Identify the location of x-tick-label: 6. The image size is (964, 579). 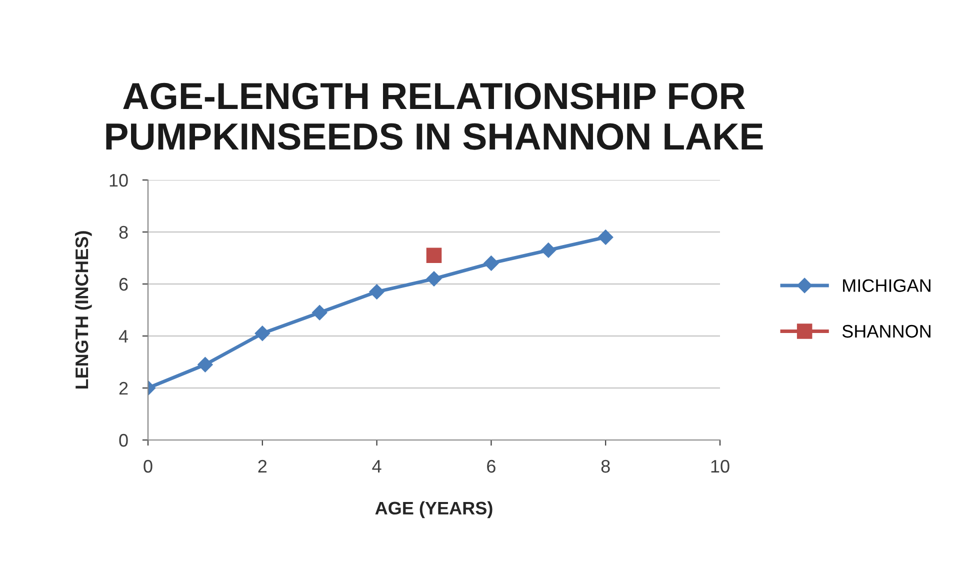
(491, 466).